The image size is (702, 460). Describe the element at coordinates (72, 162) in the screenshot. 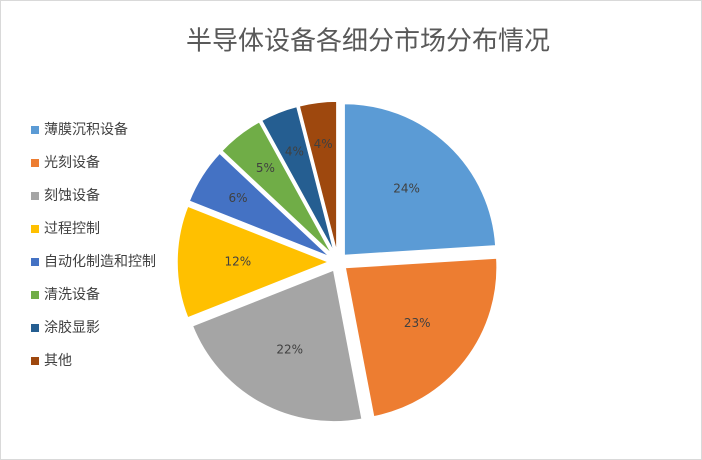

I see `legend-label: 光刻设备` at that location.